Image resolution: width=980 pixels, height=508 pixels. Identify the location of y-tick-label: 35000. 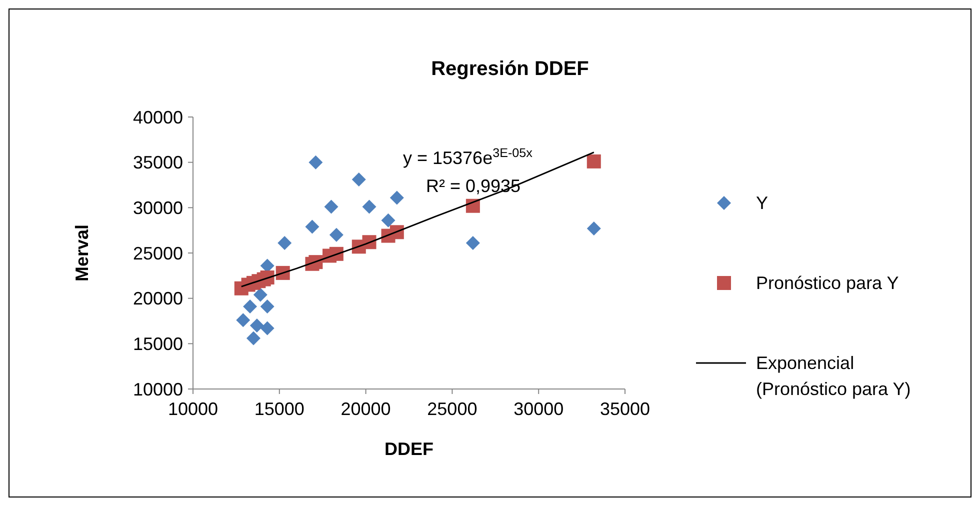
(157, 162).